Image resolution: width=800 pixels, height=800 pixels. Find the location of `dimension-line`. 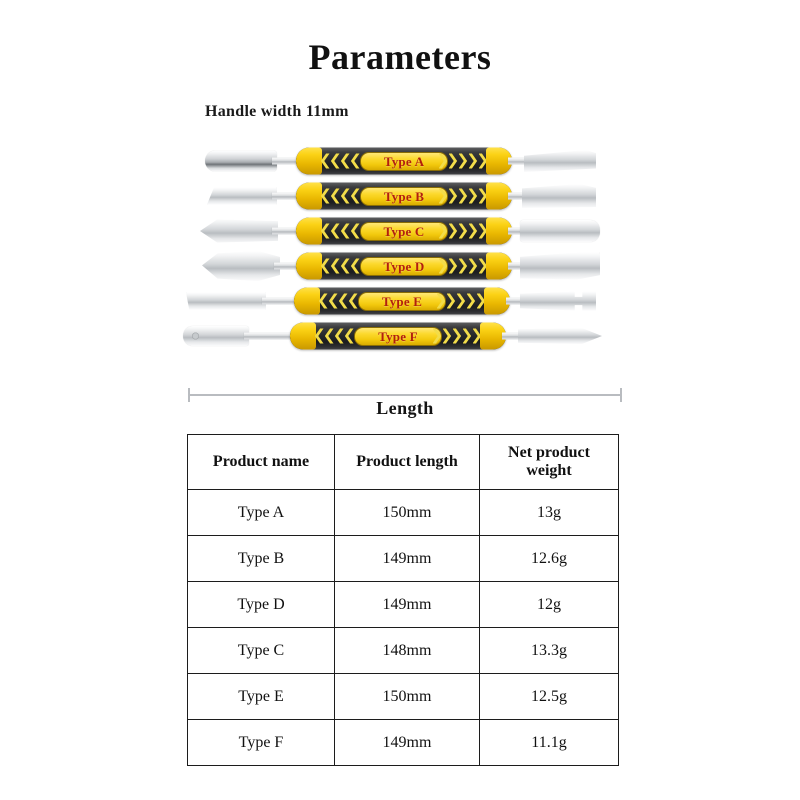

dimension-line is located at coordinates (405, 395).